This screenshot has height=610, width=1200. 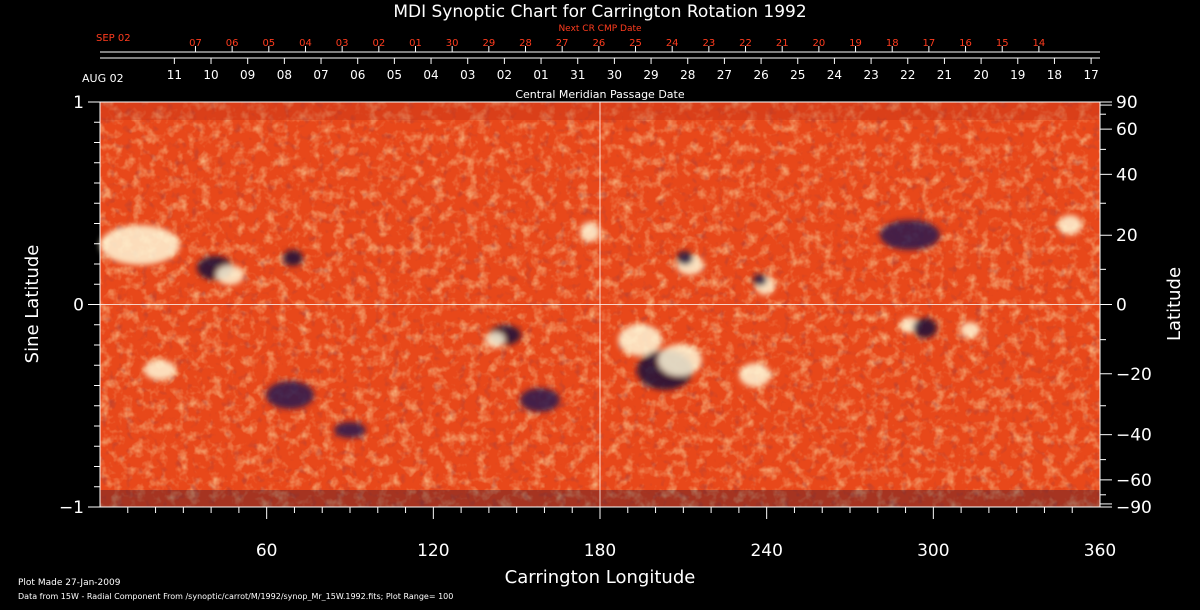 What do you see at coordinates (621, 534) in the screenshot?
I see `x-axis: 60 120 180 240 300 360` at bounding box center [621, 534].